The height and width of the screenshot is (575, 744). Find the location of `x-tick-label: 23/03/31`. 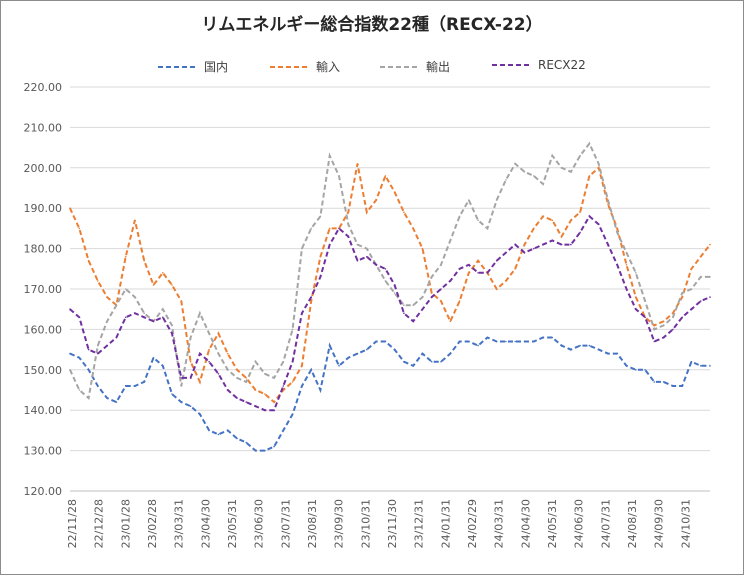

x-tick-label: 23/03/31 is located at coordinates (179, 523).